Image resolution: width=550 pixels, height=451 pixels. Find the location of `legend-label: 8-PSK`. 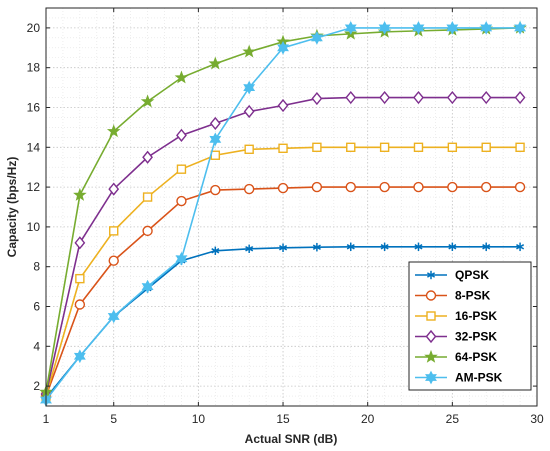

legend-label: 8-PSK is located at coordinates (473, 296).